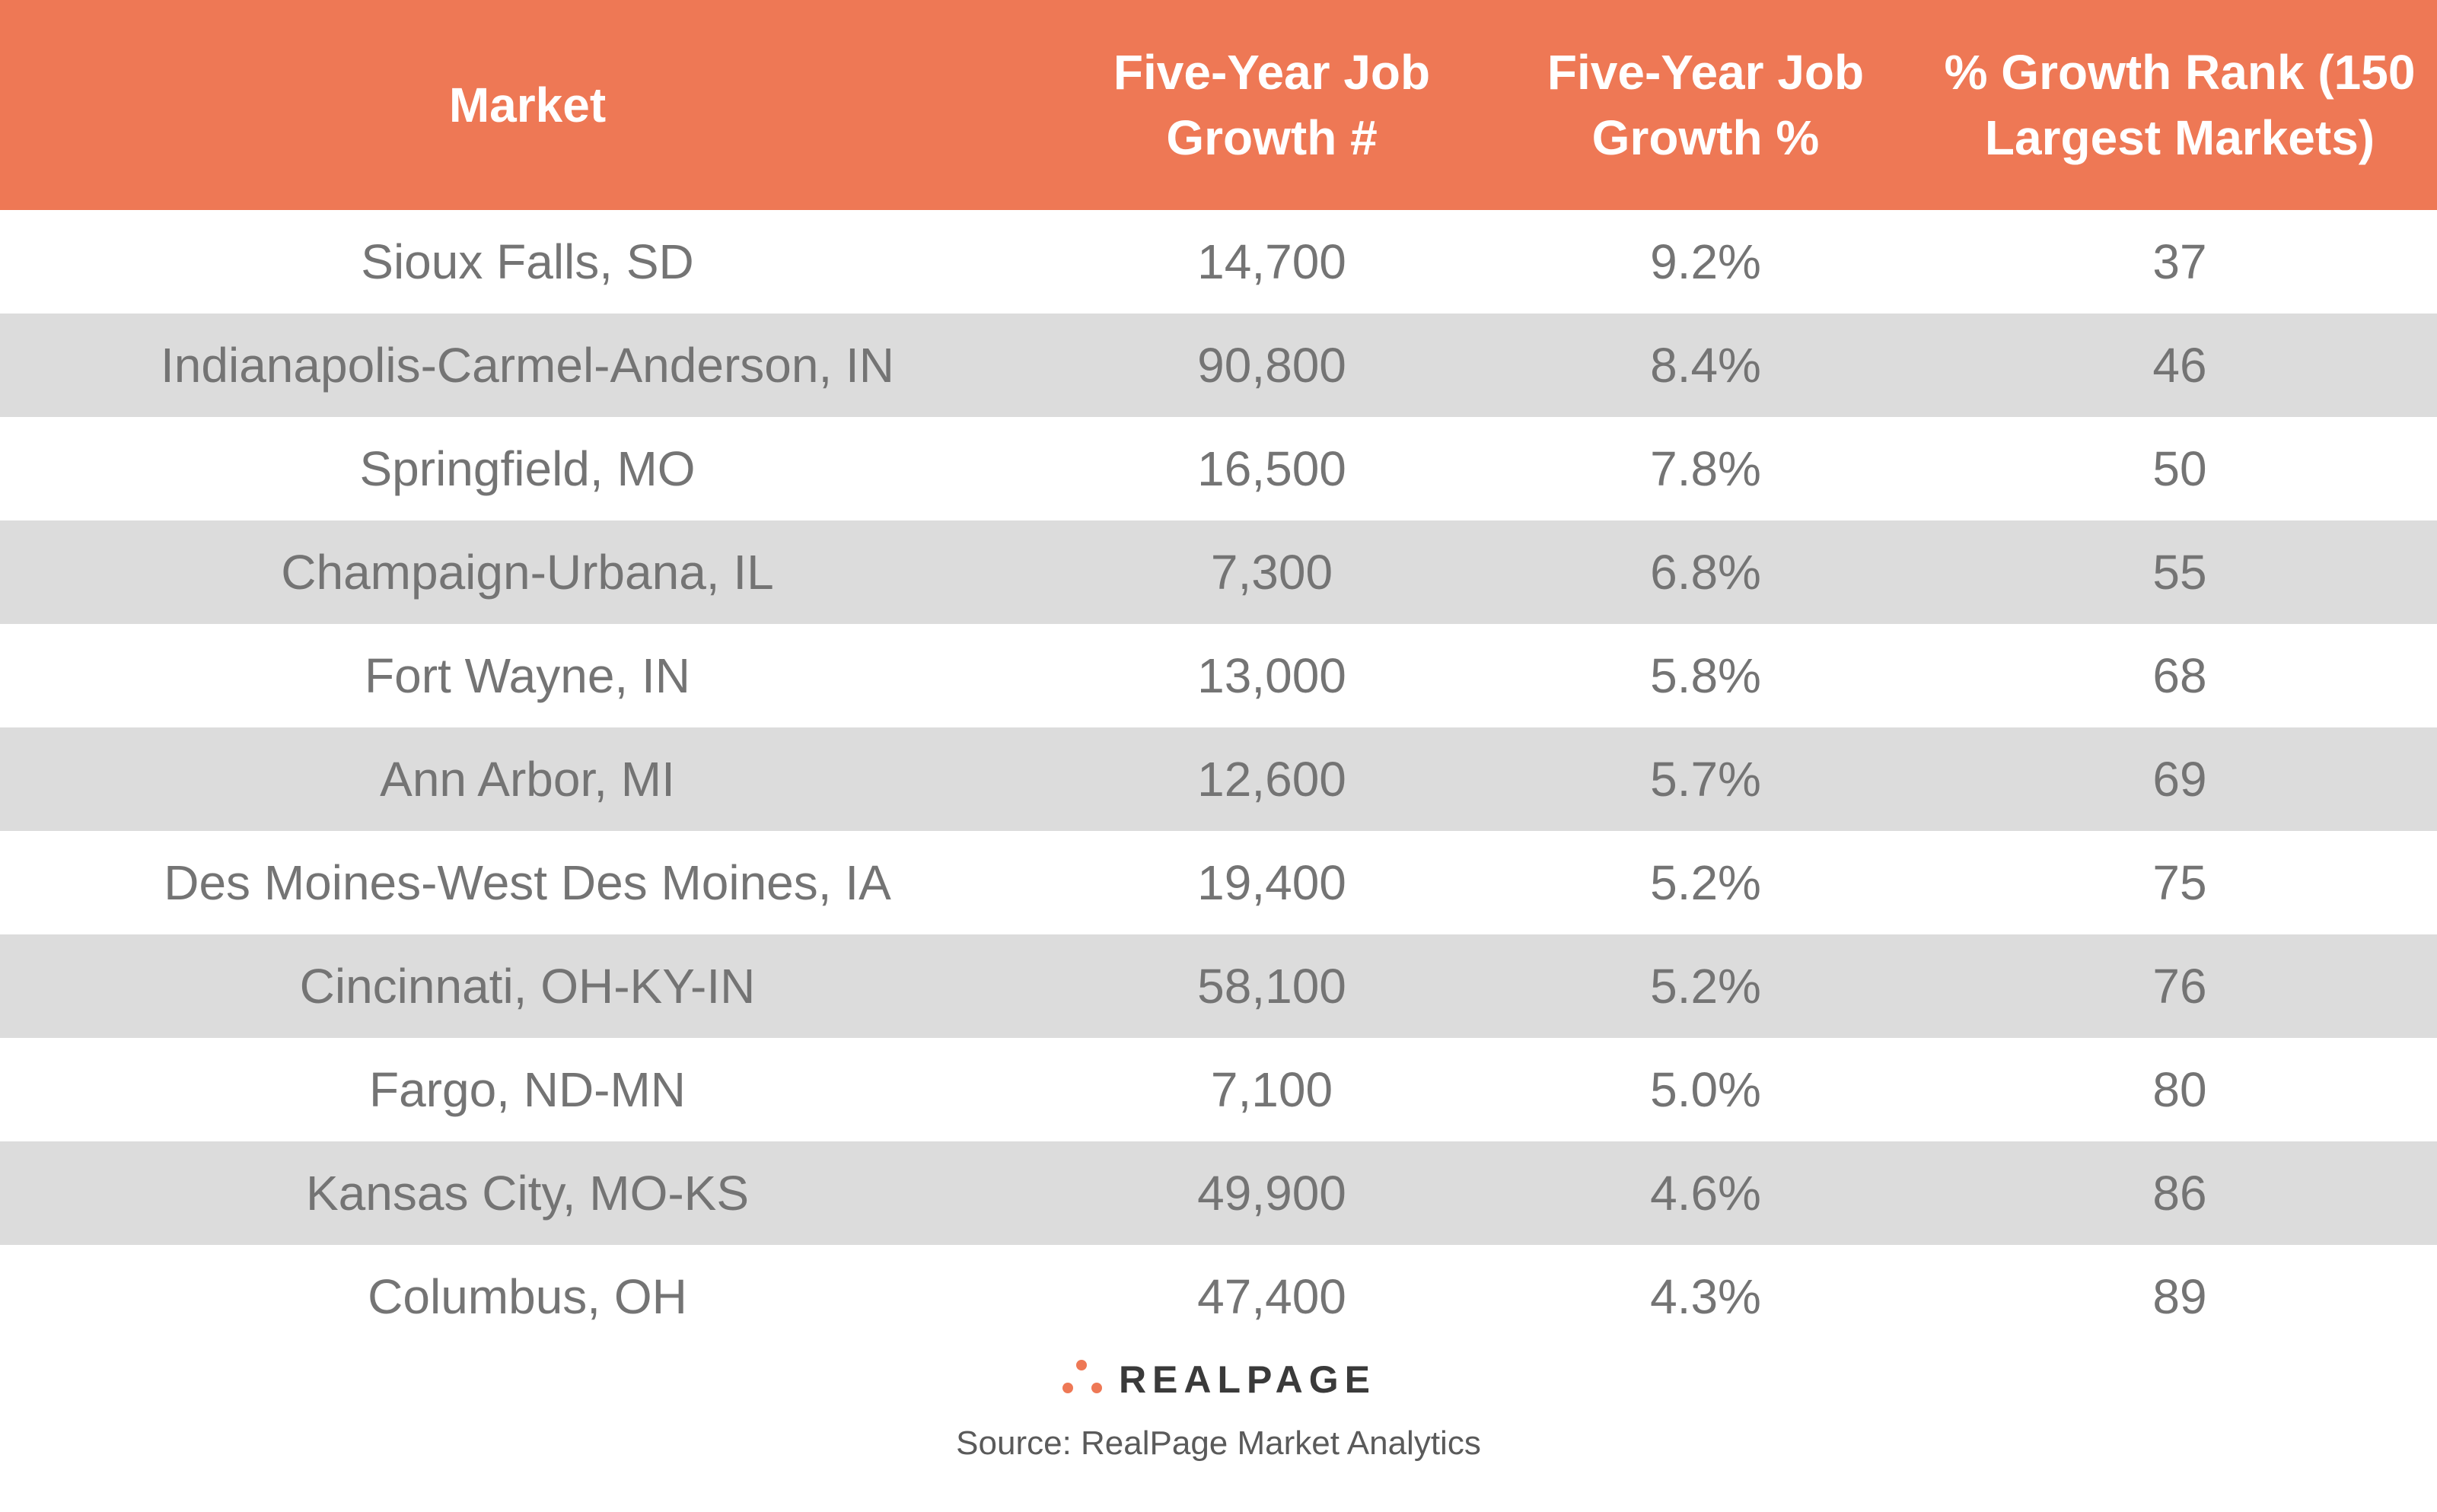 The image size is (2437, 1512). What do you see at coordinates (1271, 882) in the screenshot?
I see `job-growth-number-cell: 19,400` at bounding box center [1271, 882].